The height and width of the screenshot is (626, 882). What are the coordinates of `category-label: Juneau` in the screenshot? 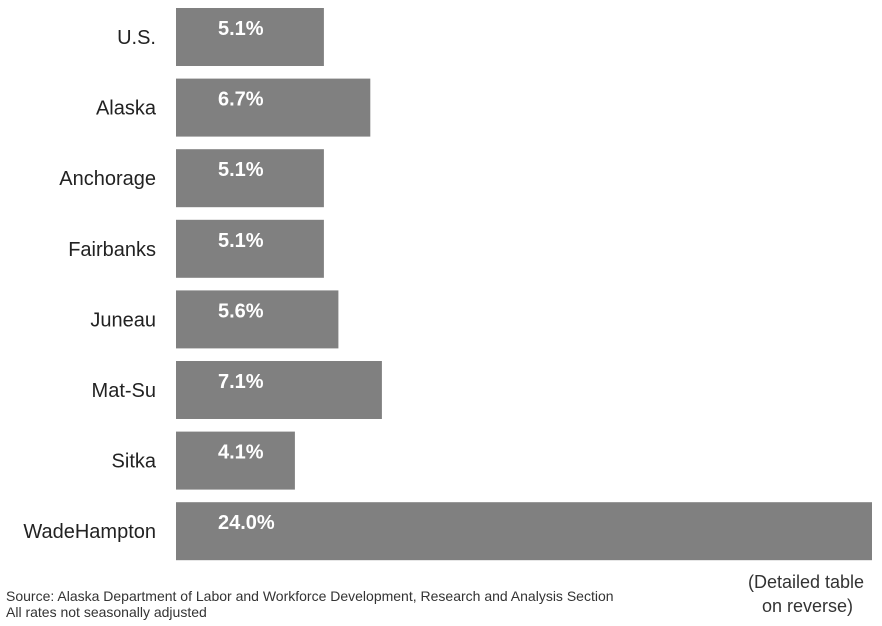 It's located at (123, 320).